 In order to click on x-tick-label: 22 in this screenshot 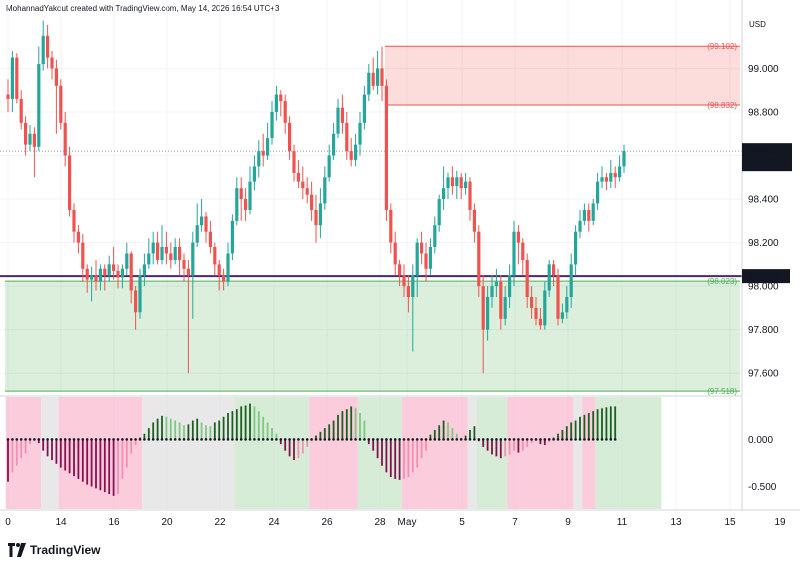, I will do `click(220, 522)`.